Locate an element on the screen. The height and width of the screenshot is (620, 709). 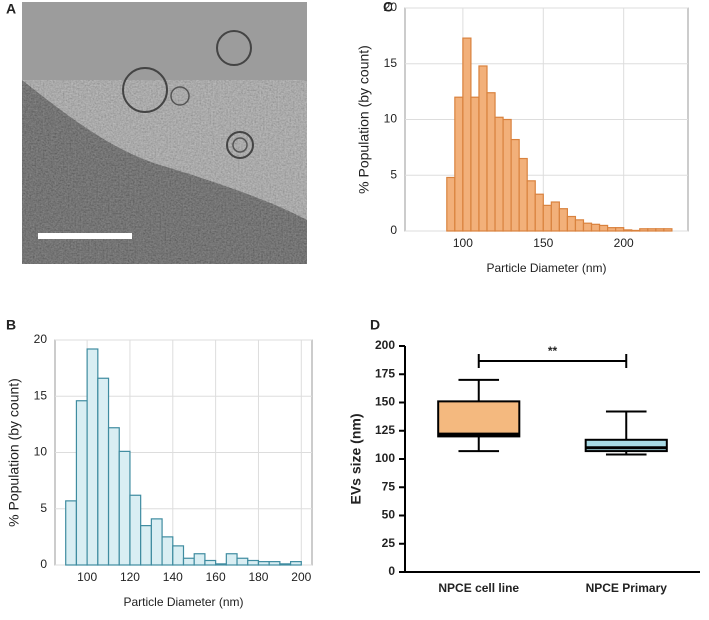
x-tick-label: 150 is located at coordinates (543, 243).